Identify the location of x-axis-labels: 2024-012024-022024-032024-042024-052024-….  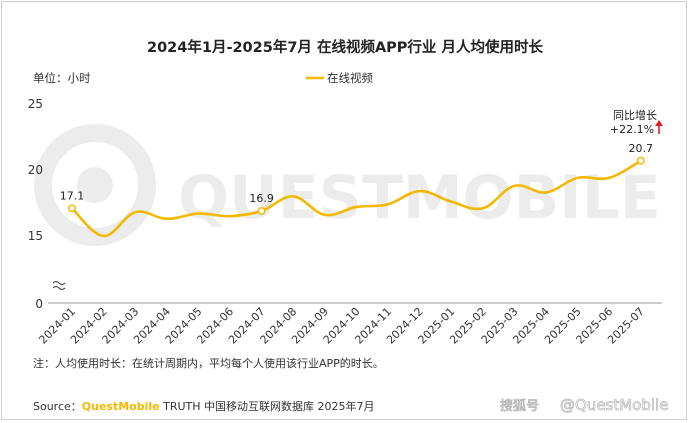
(341, 326).